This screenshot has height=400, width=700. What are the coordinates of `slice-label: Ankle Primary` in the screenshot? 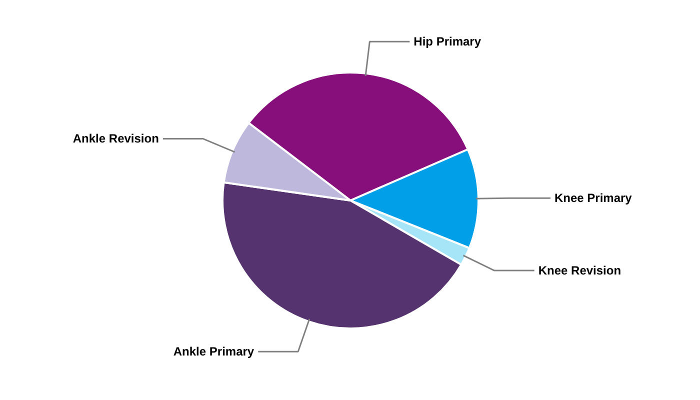 It's located at (213, 351).